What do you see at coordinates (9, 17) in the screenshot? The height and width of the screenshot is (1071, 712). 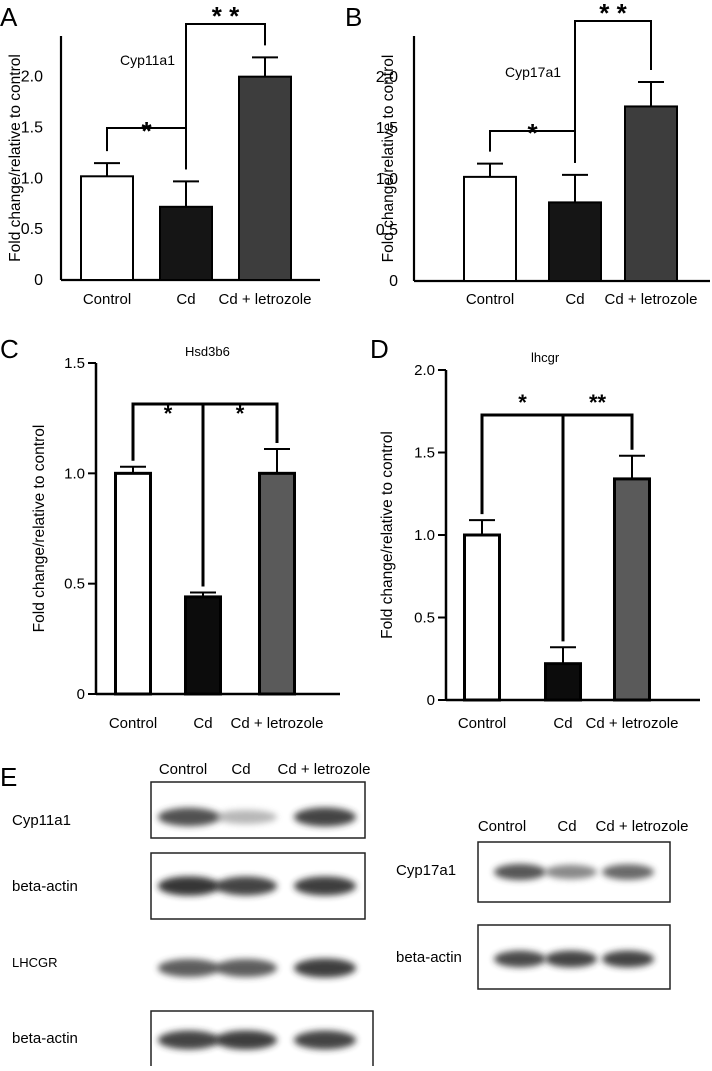 I see `panel-letter: A` at bounding box center [9, 17].